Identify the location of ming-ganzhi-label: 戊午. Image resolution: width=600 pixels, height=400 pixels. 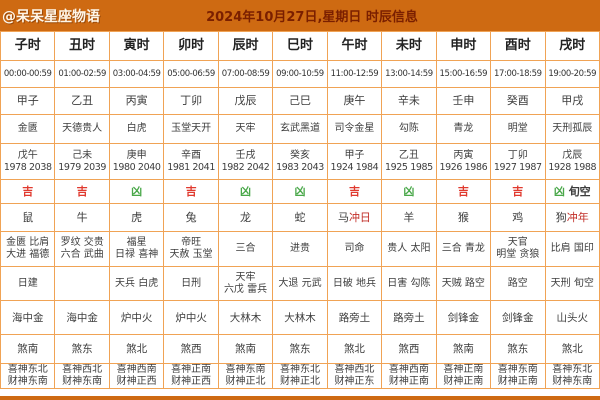
(27, 155).